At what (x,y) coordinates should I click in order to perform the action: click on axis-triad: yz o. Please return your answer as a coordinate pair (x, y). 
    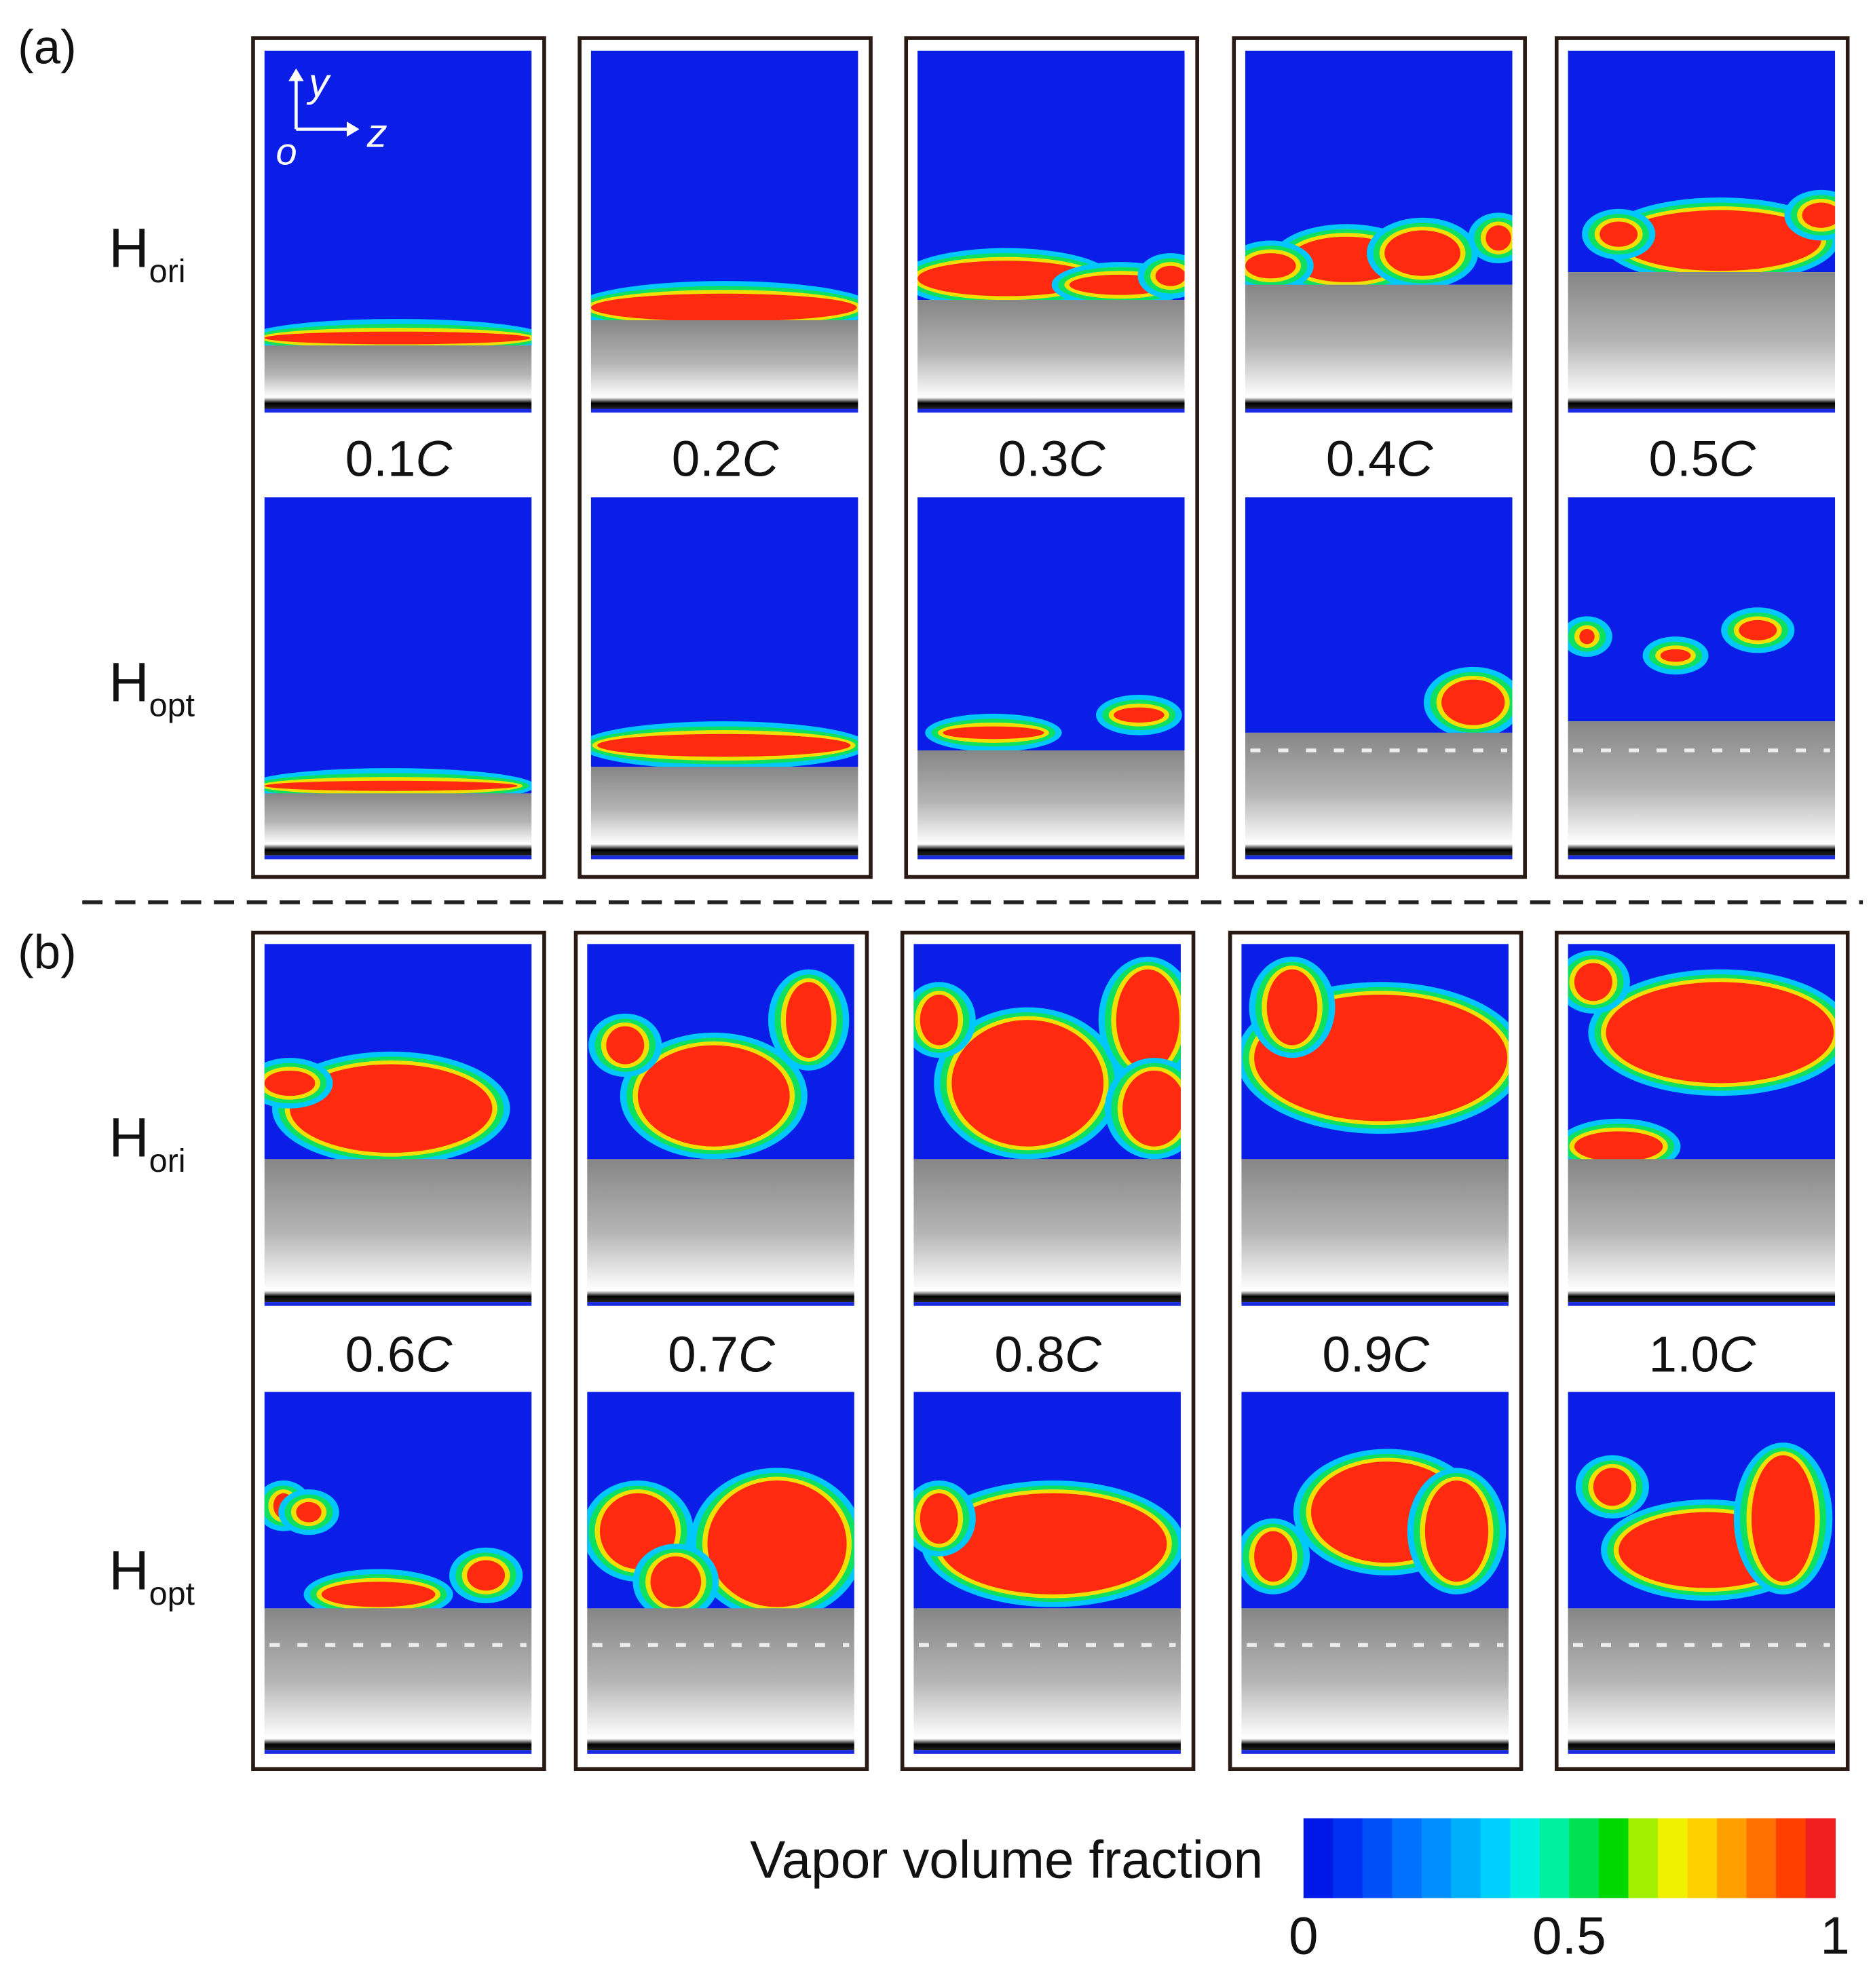
    Looking at the image, I should click on (331, 116).